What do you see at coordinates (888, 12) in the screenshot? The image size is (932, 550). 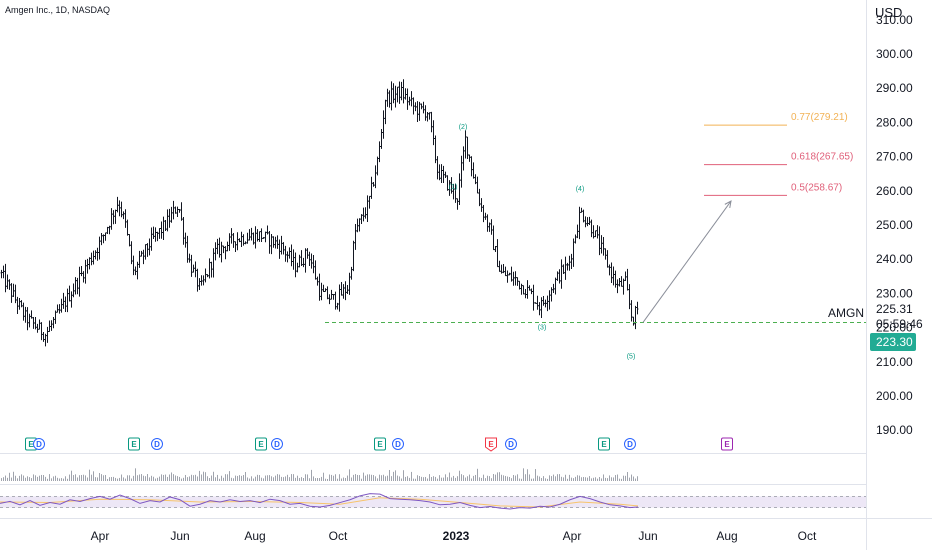 I see `currency-label: USD` at bounding box center [888, 12].